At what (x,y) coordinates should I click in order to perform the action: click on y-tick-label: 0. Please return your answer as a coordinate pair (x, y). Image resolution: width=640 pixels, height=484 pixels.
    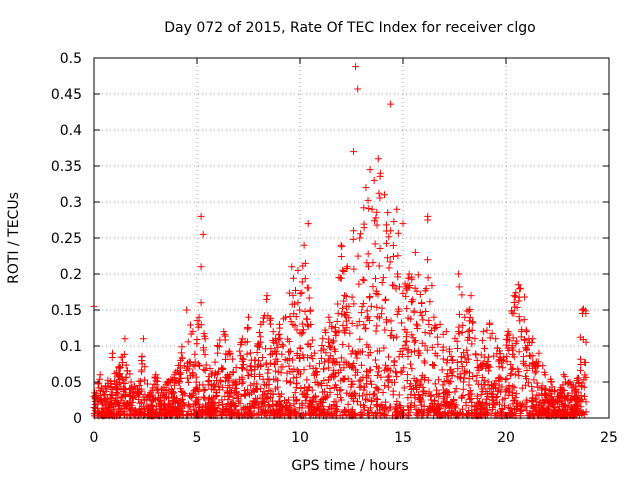
    Looking at the image, I should click on (77, 419).